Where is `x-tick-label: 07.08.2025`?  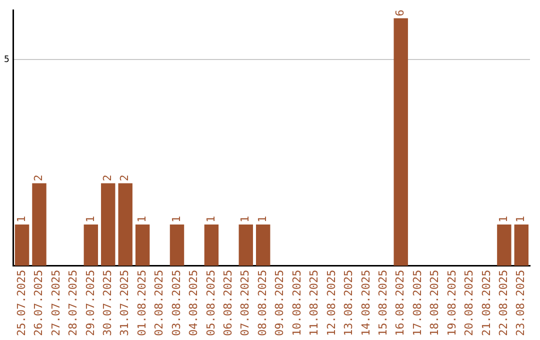 x-tick-label: 07.08.2025 is located at coordinates (245, 303).